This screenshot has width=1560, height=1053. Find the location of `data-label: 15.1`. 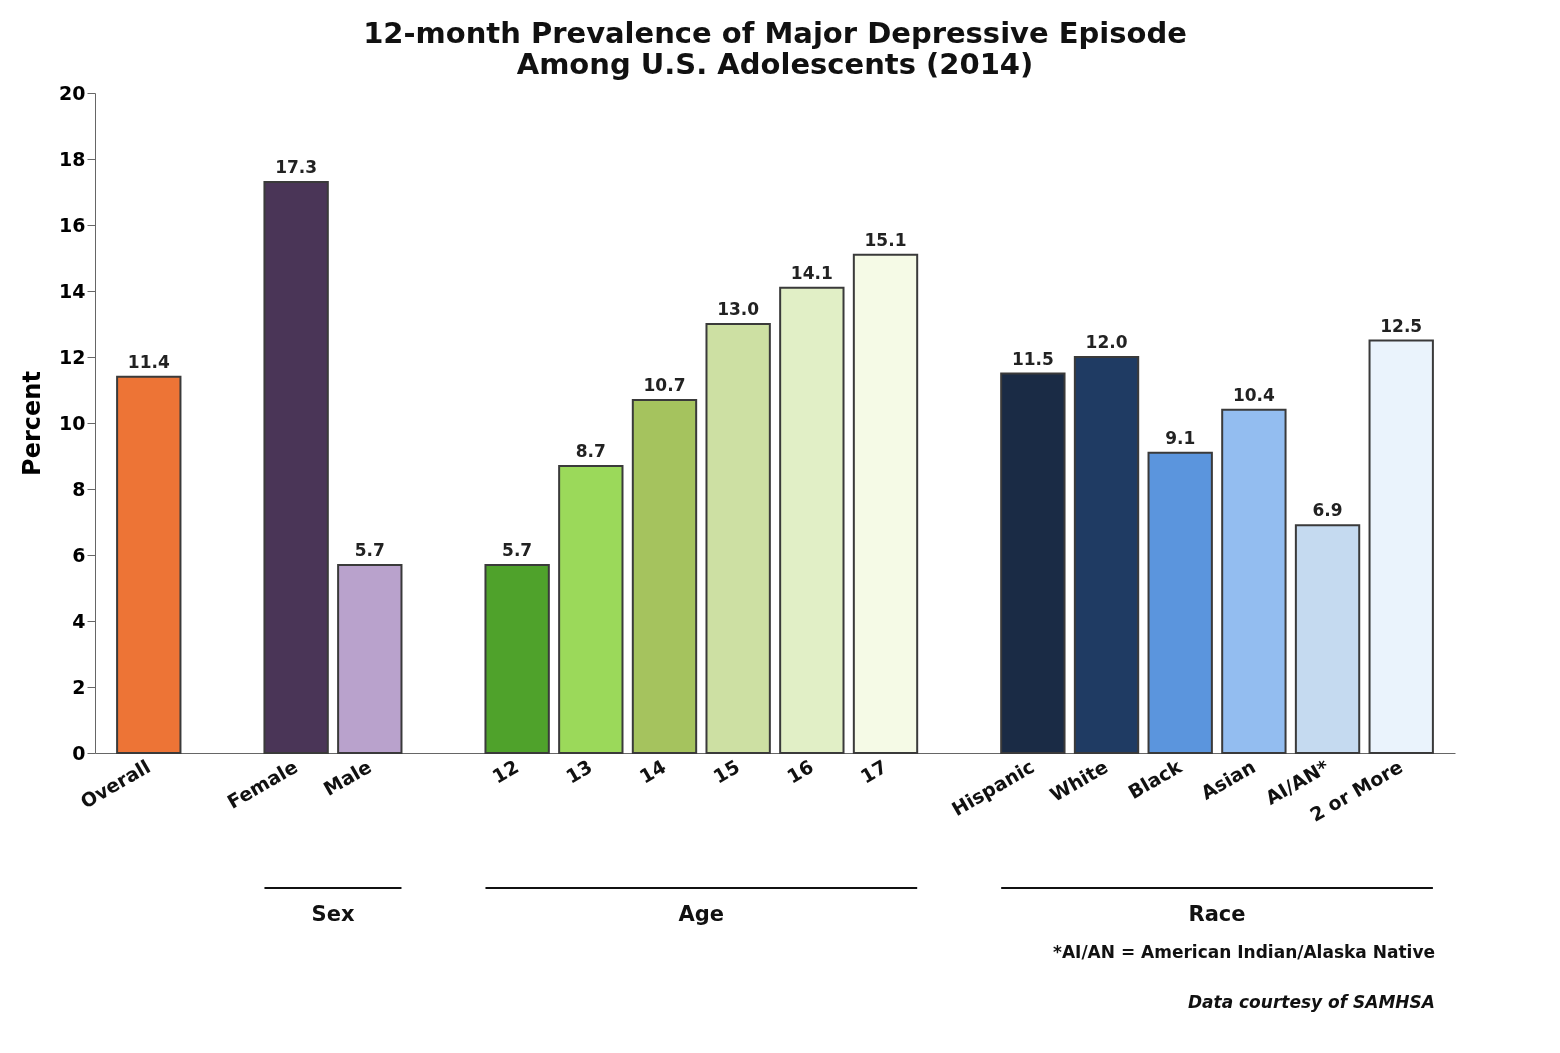

data-label: 15.1 is located at coordinates (885, 239).